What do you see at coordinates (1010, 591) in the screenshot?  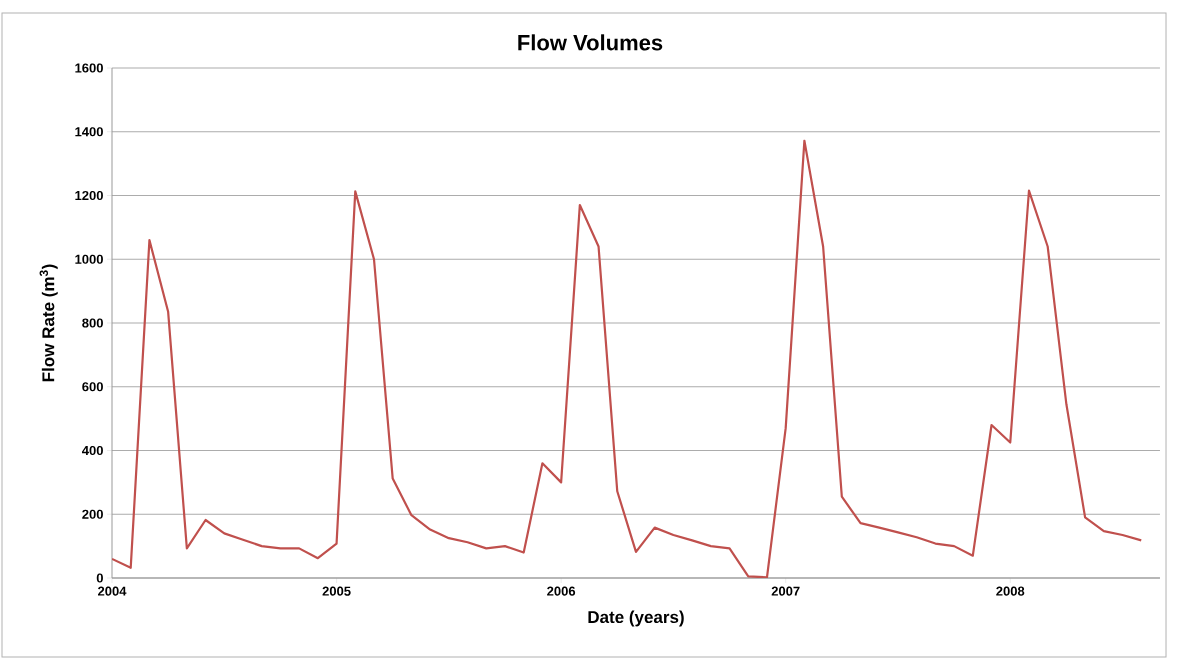 I see `x-tick-label: 2008` at bounding box center [1010, 591].